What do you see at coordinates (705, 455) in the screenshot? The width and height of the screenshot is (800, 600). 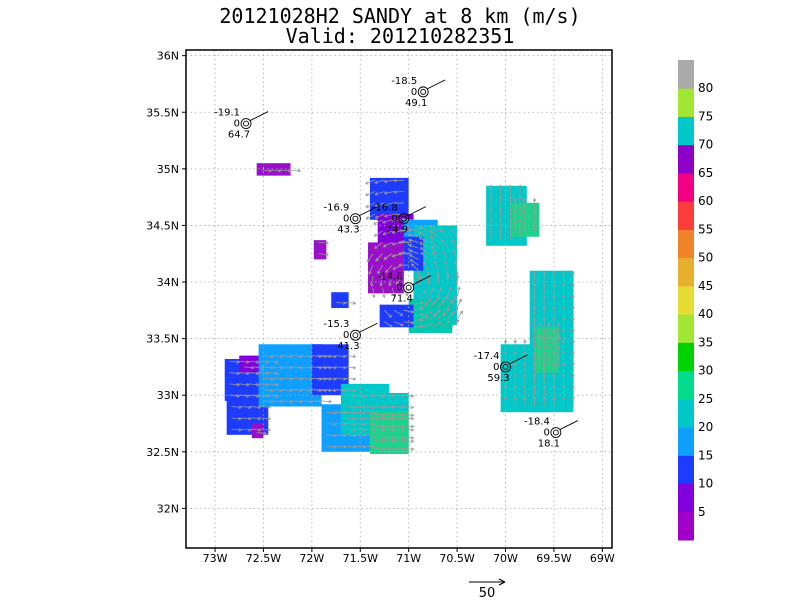 I see `colorbar-label: 15` at bounding box center [705, 455].